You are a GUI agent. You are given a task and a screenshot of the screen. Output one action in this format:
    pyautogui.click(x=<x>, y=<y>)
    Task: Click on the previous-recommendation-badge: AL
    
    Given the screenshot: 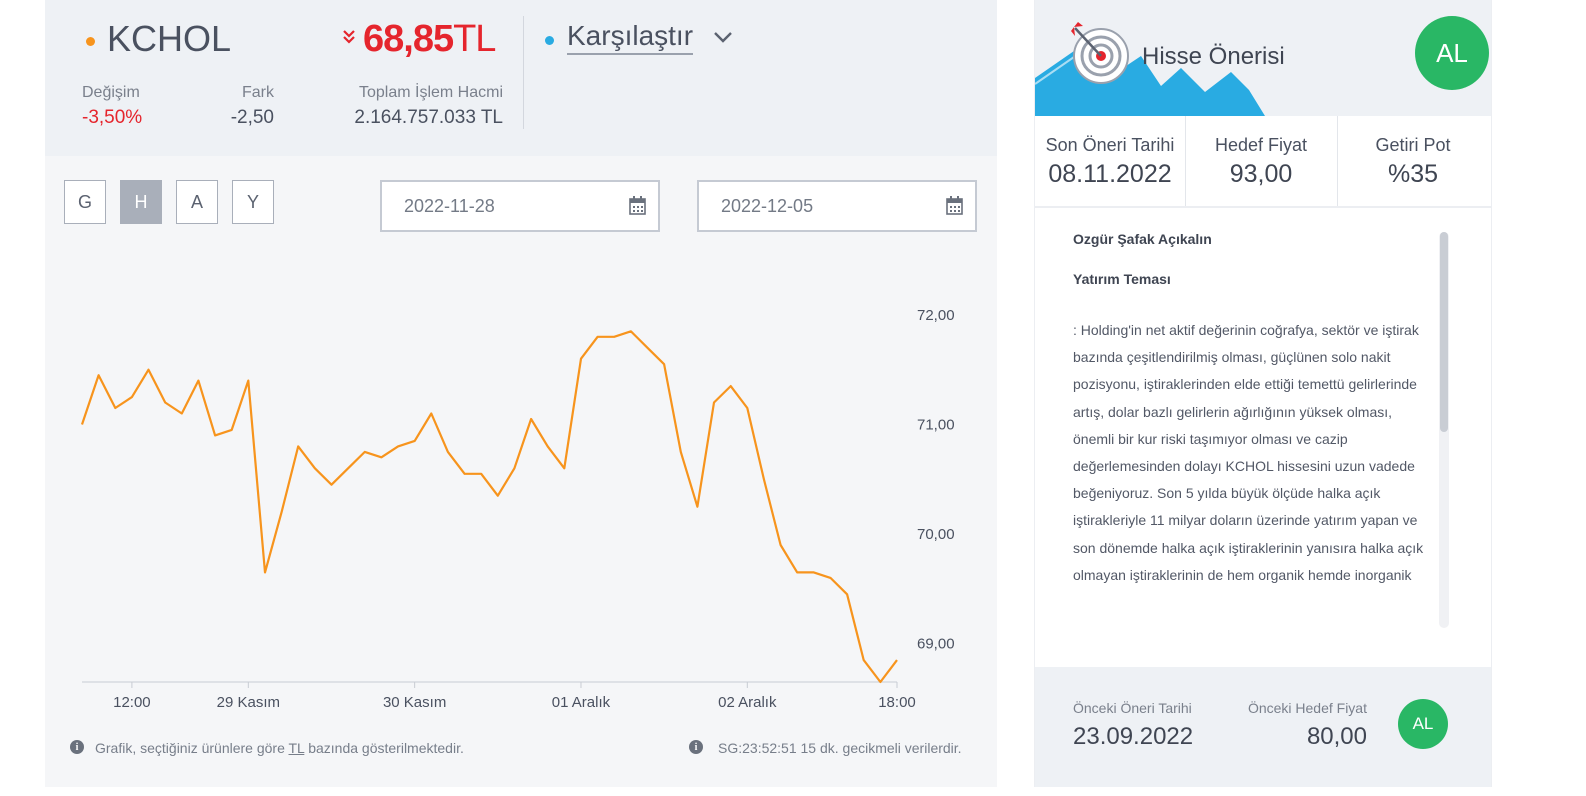 What is the action you would take?
    pyautogui.click(x=1423, y=724)
    